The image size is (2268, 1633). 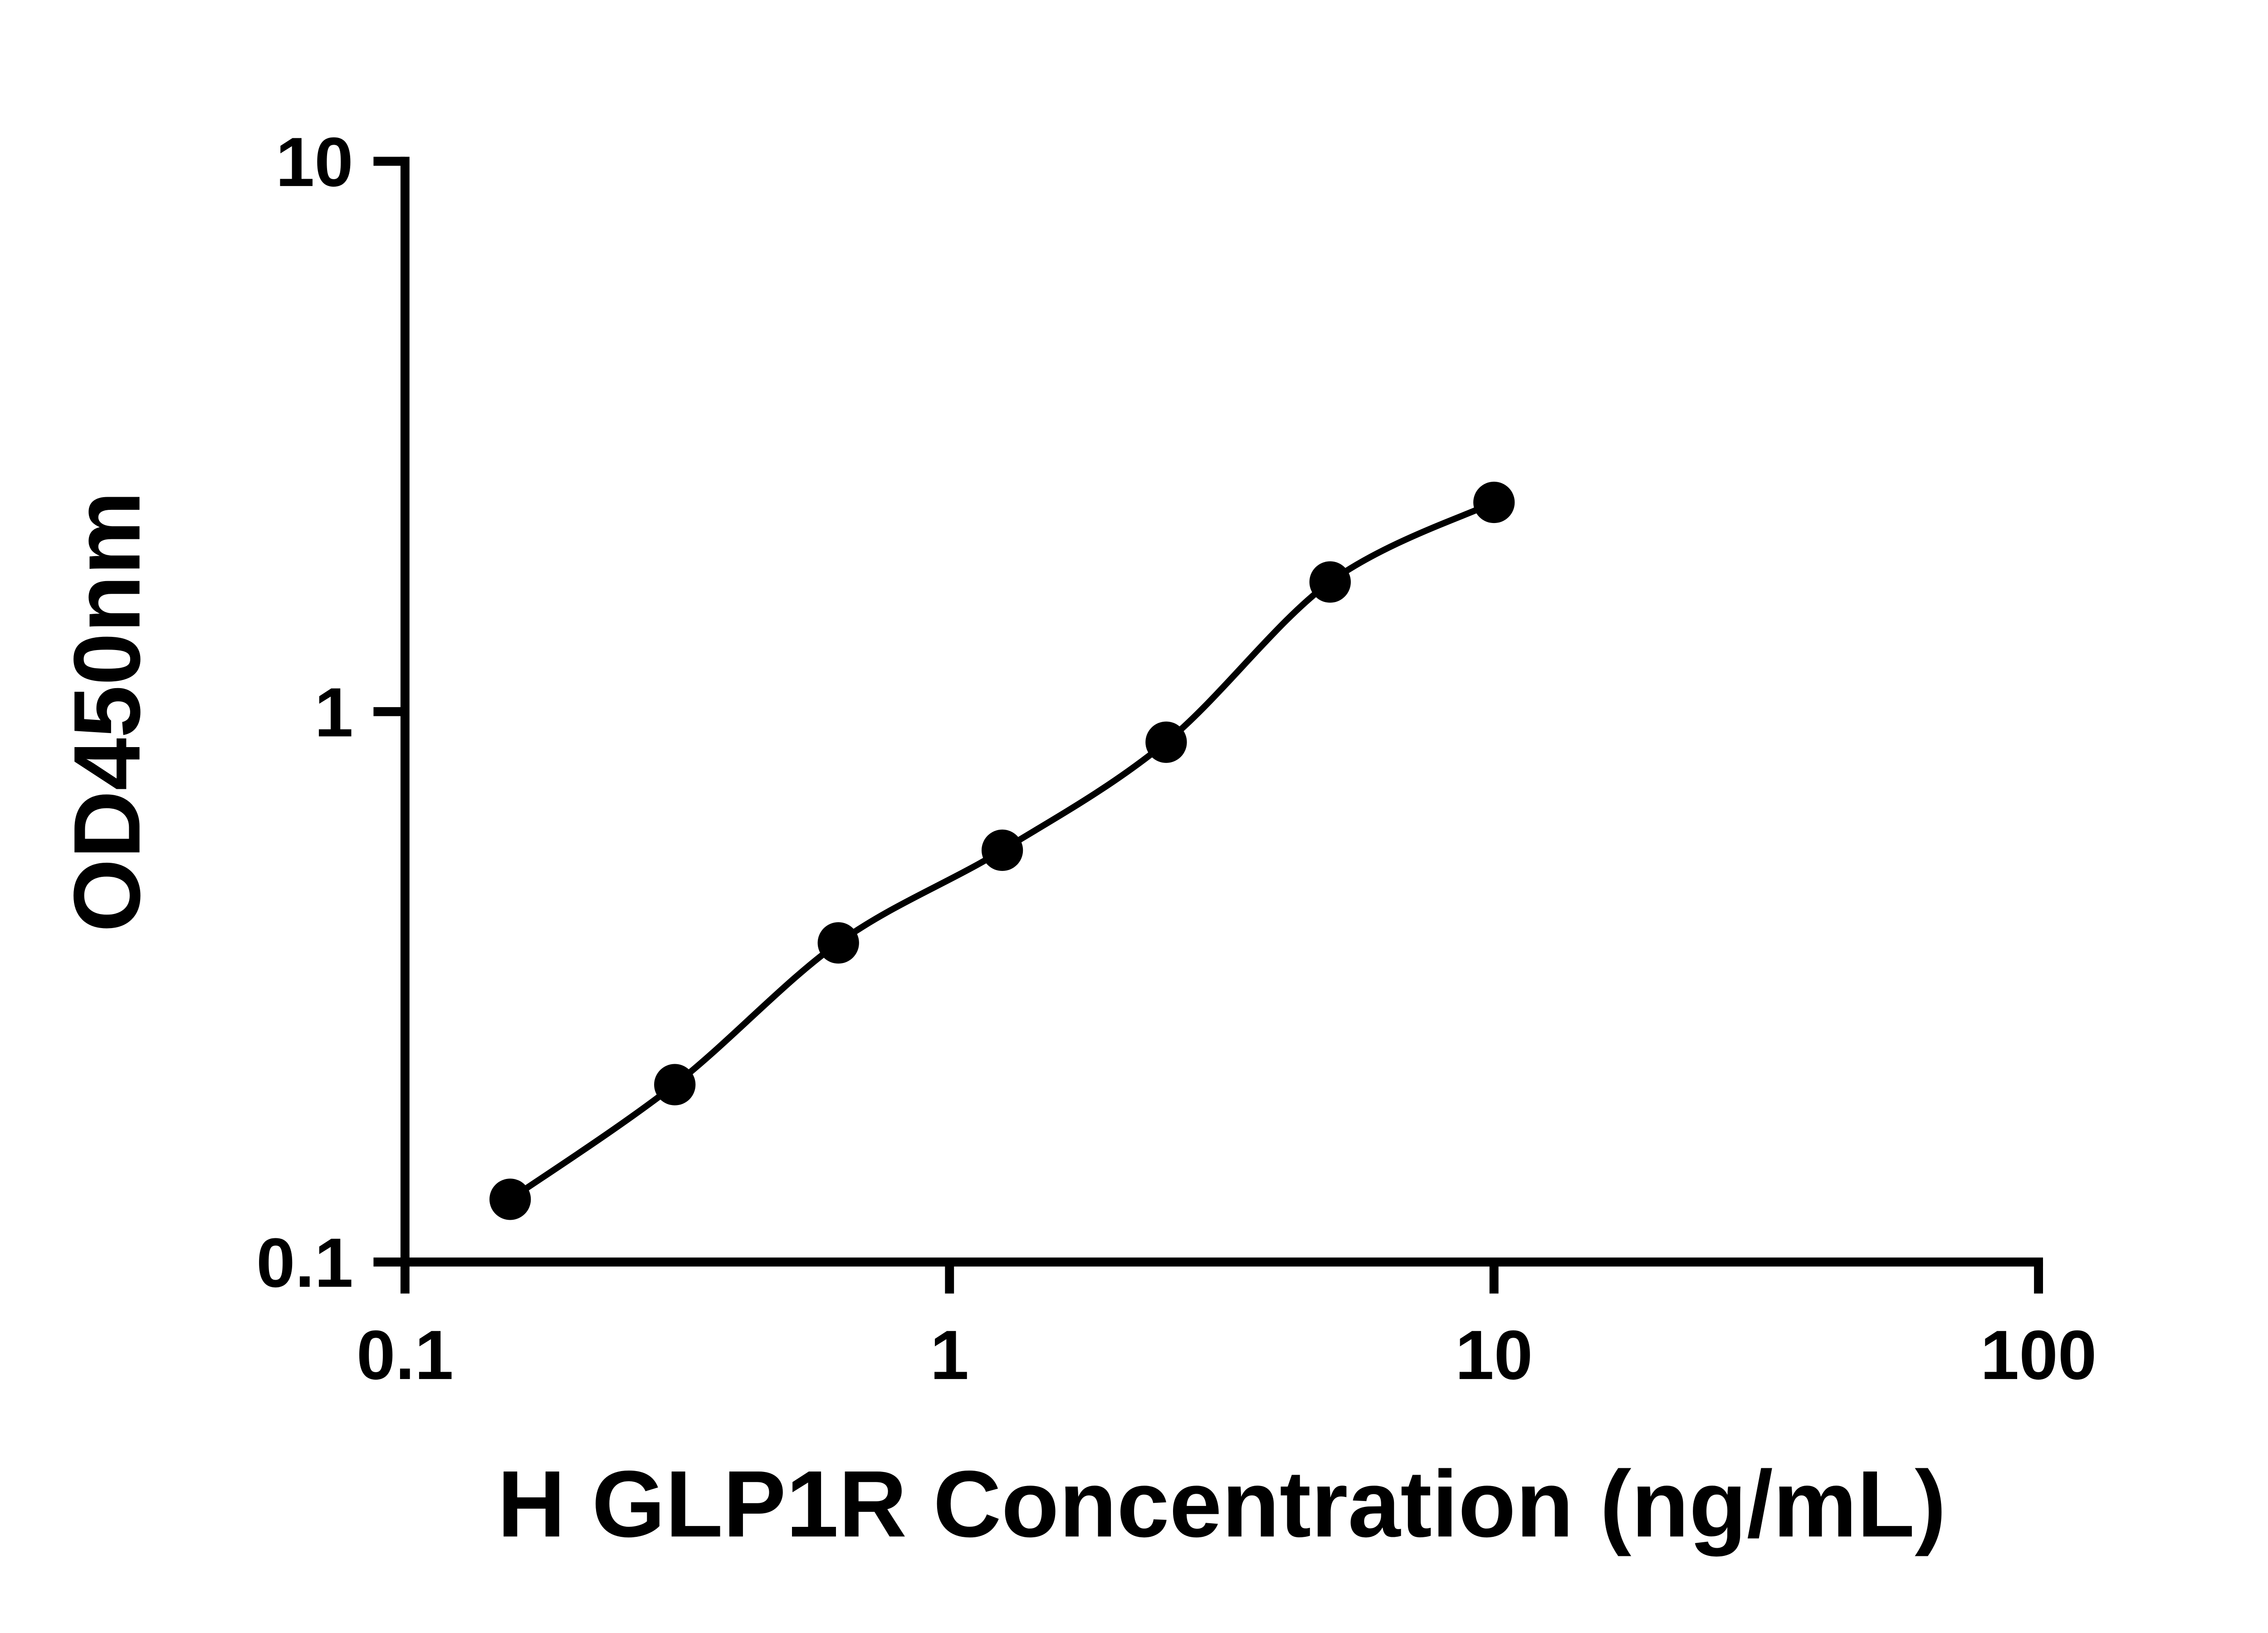 I want to click on x-axis-title: H GLP1R Concentration (ng/mL), so click(x=1222, y=1504).